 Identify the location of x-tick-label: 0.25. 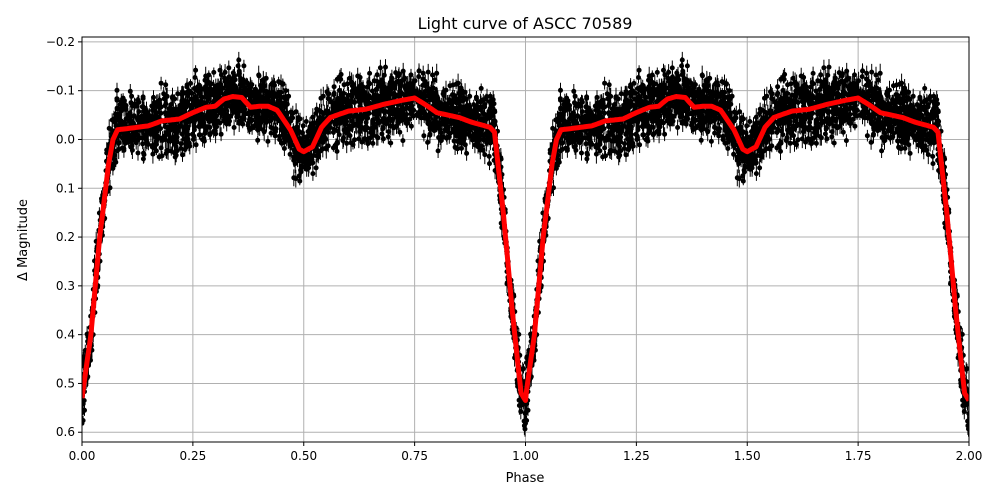
(193, 456).